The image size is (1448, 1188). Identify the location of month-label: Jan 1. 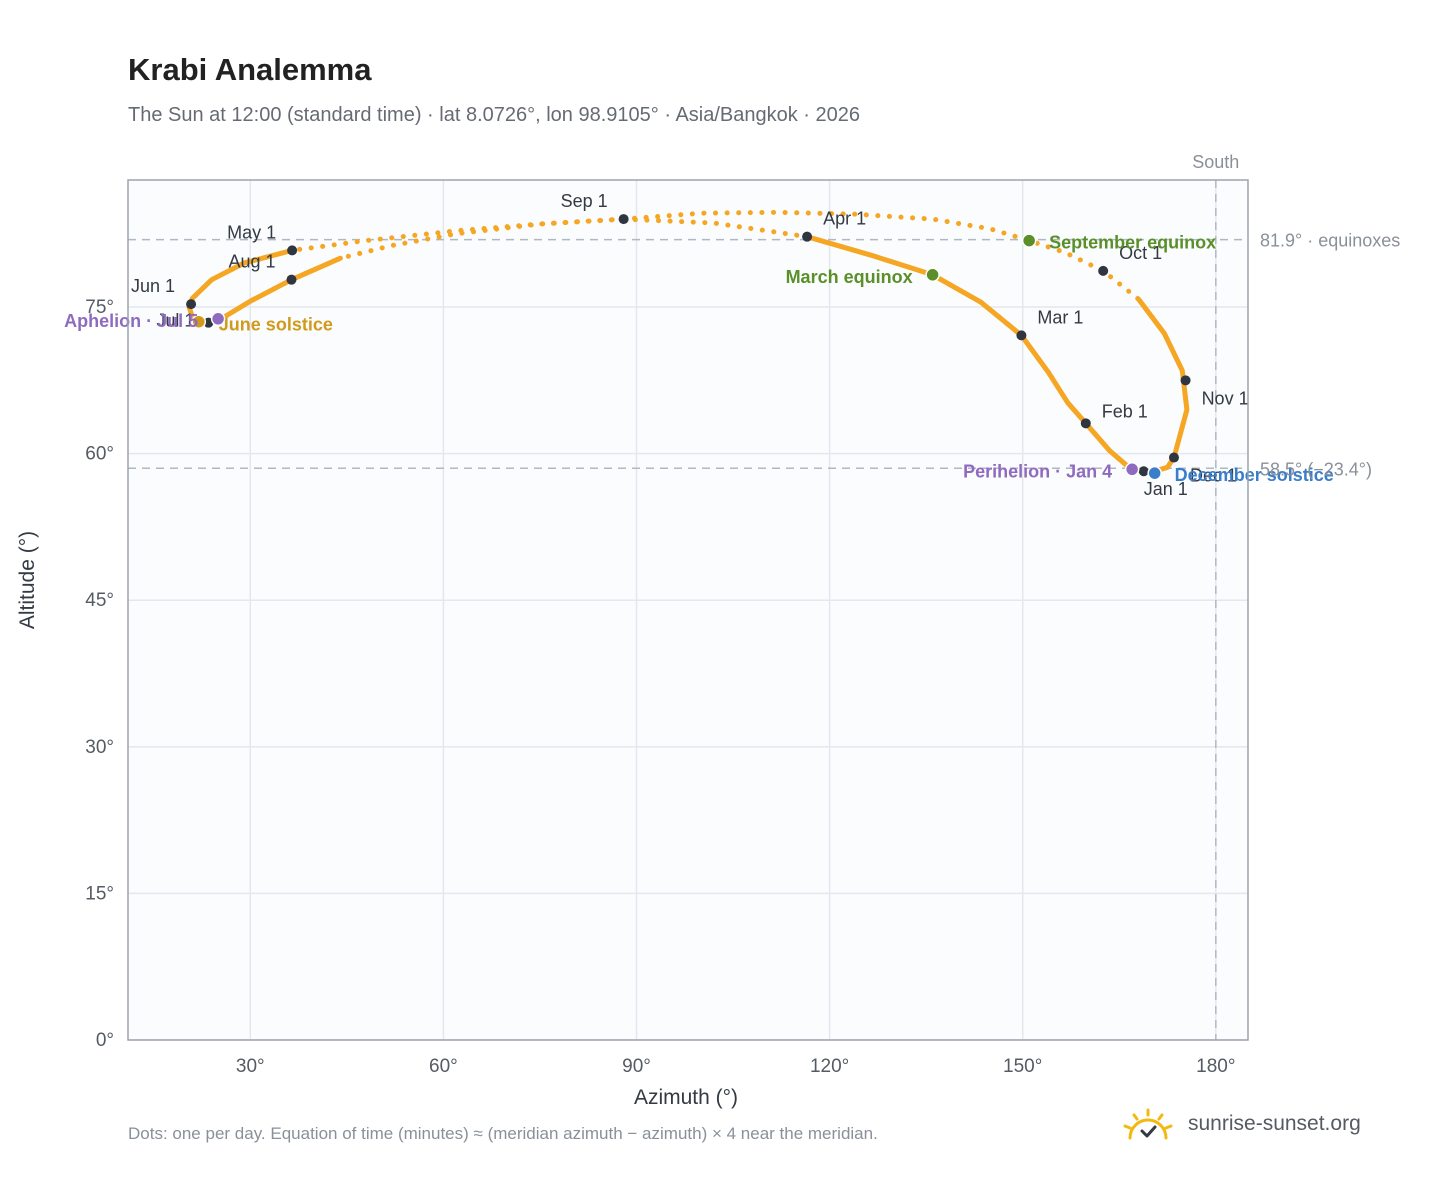
(1166, 489).